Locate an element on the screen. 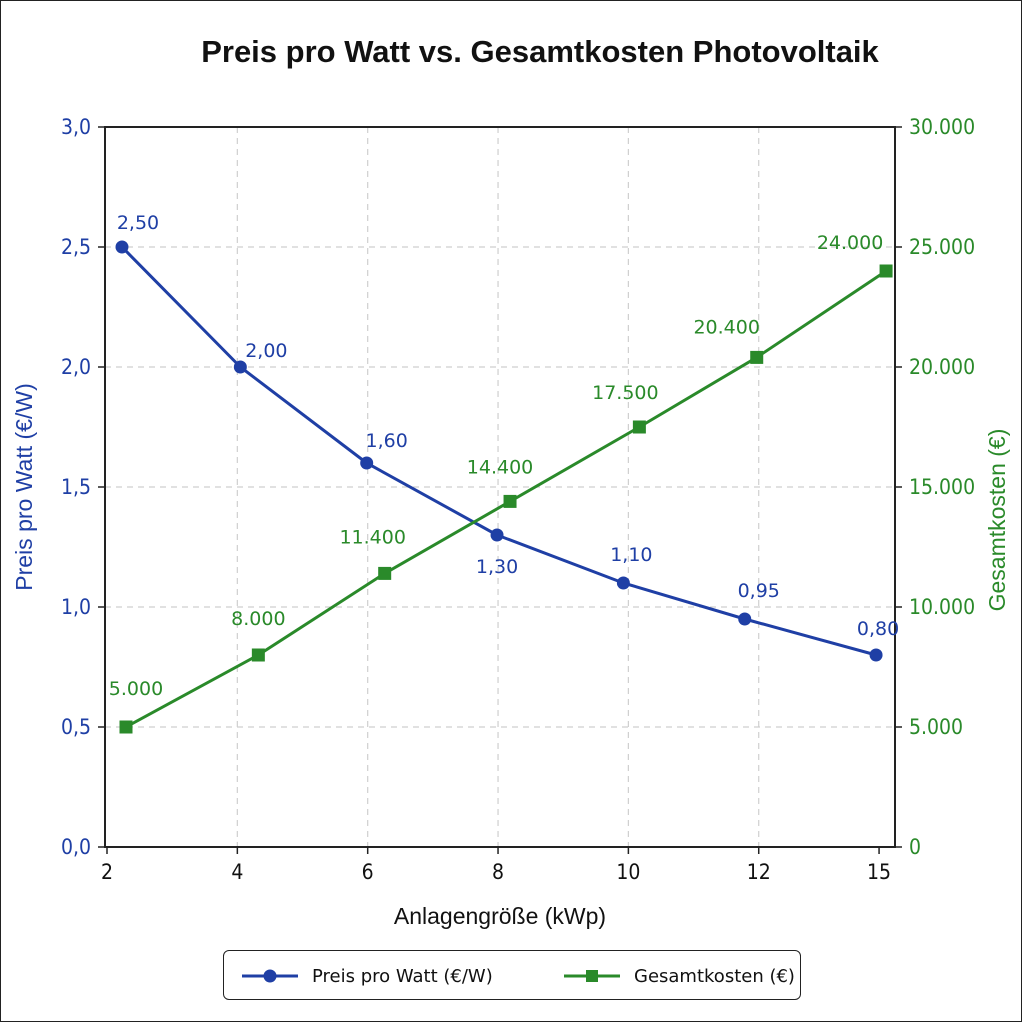 The width and height of the screenshot is (1024, 1024). legend-label-preis: Preis pro Watt (€/W) is located at coordinates (402, 976).